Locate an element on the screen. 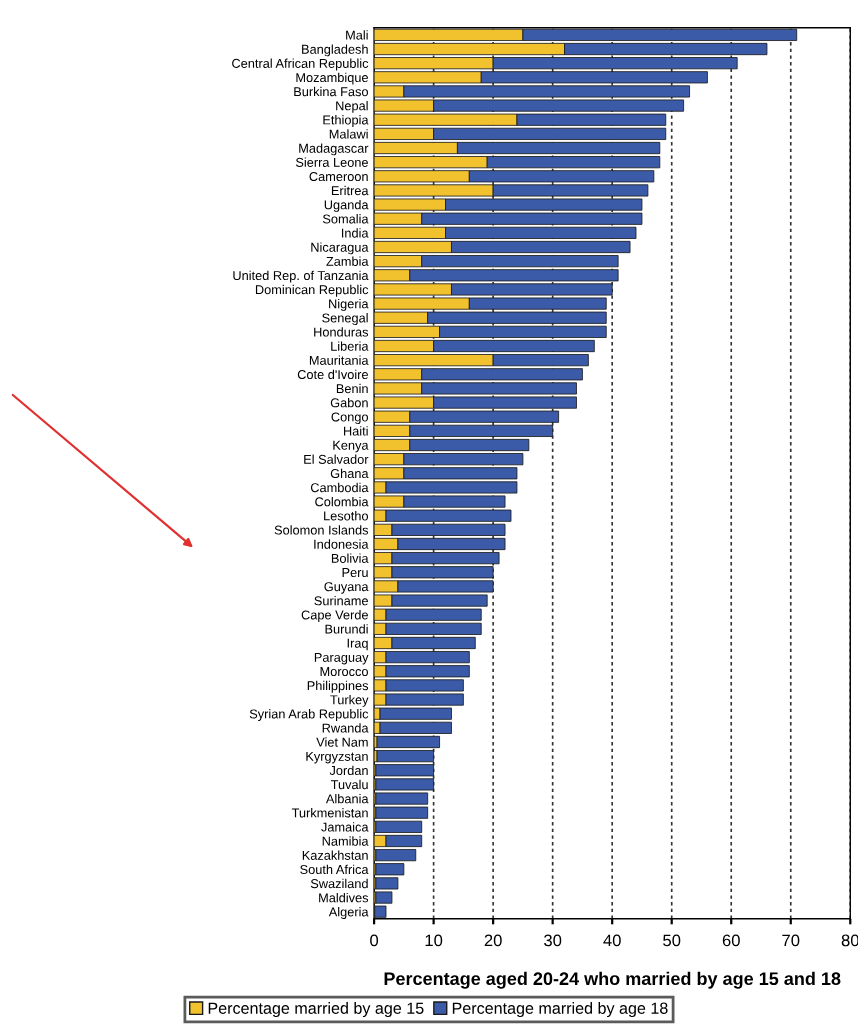  x-tick-label: 0 is located at coordinates (374, 940).